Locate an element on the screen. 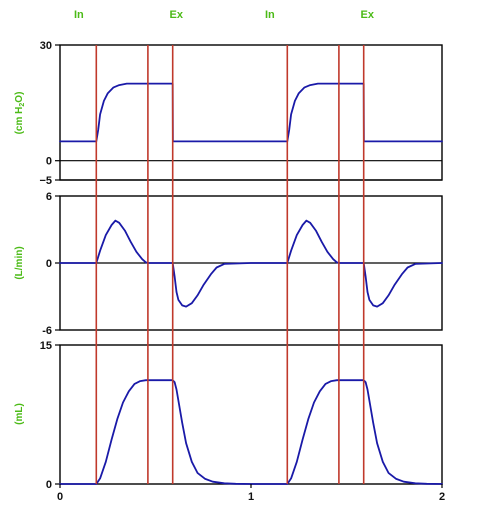 The image size is (477, 511). y-tick-label: 15 is located at coordinates (46, 346).